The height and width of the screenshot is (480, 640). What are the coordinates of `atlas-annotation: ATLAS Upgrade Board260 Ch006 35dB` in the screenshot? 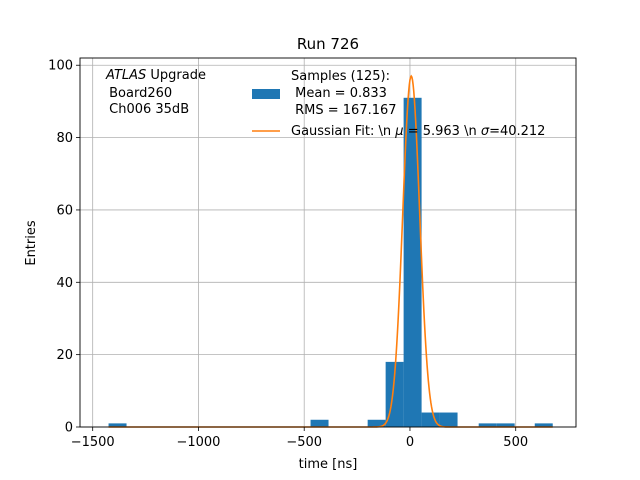 It's located at (155, 92).